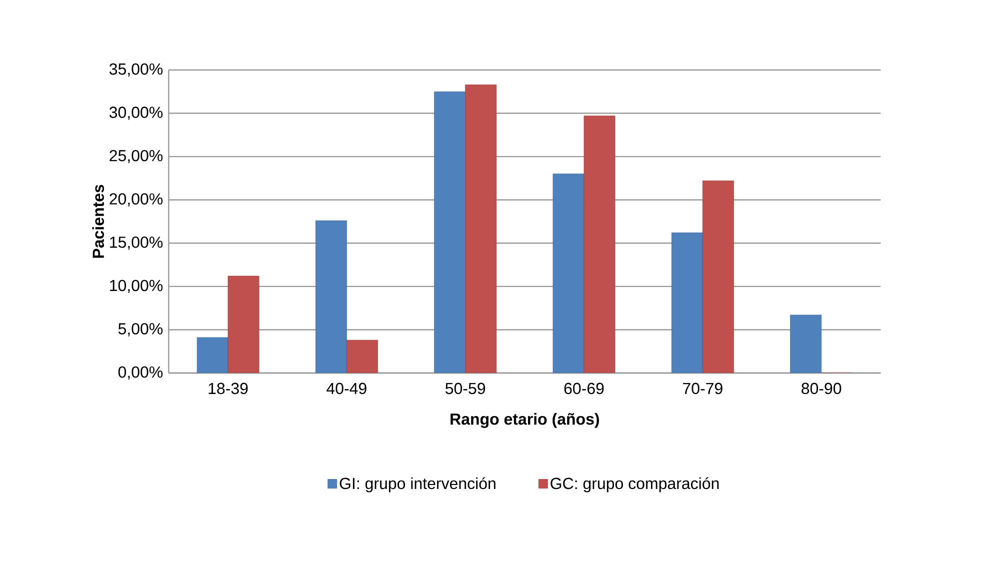 This screenshot has width=981, height=570. What do you see at coordinates (584, 388) in the screenshot?
I see `x-tick-label: 60-69` at bounding box center [584, 388].